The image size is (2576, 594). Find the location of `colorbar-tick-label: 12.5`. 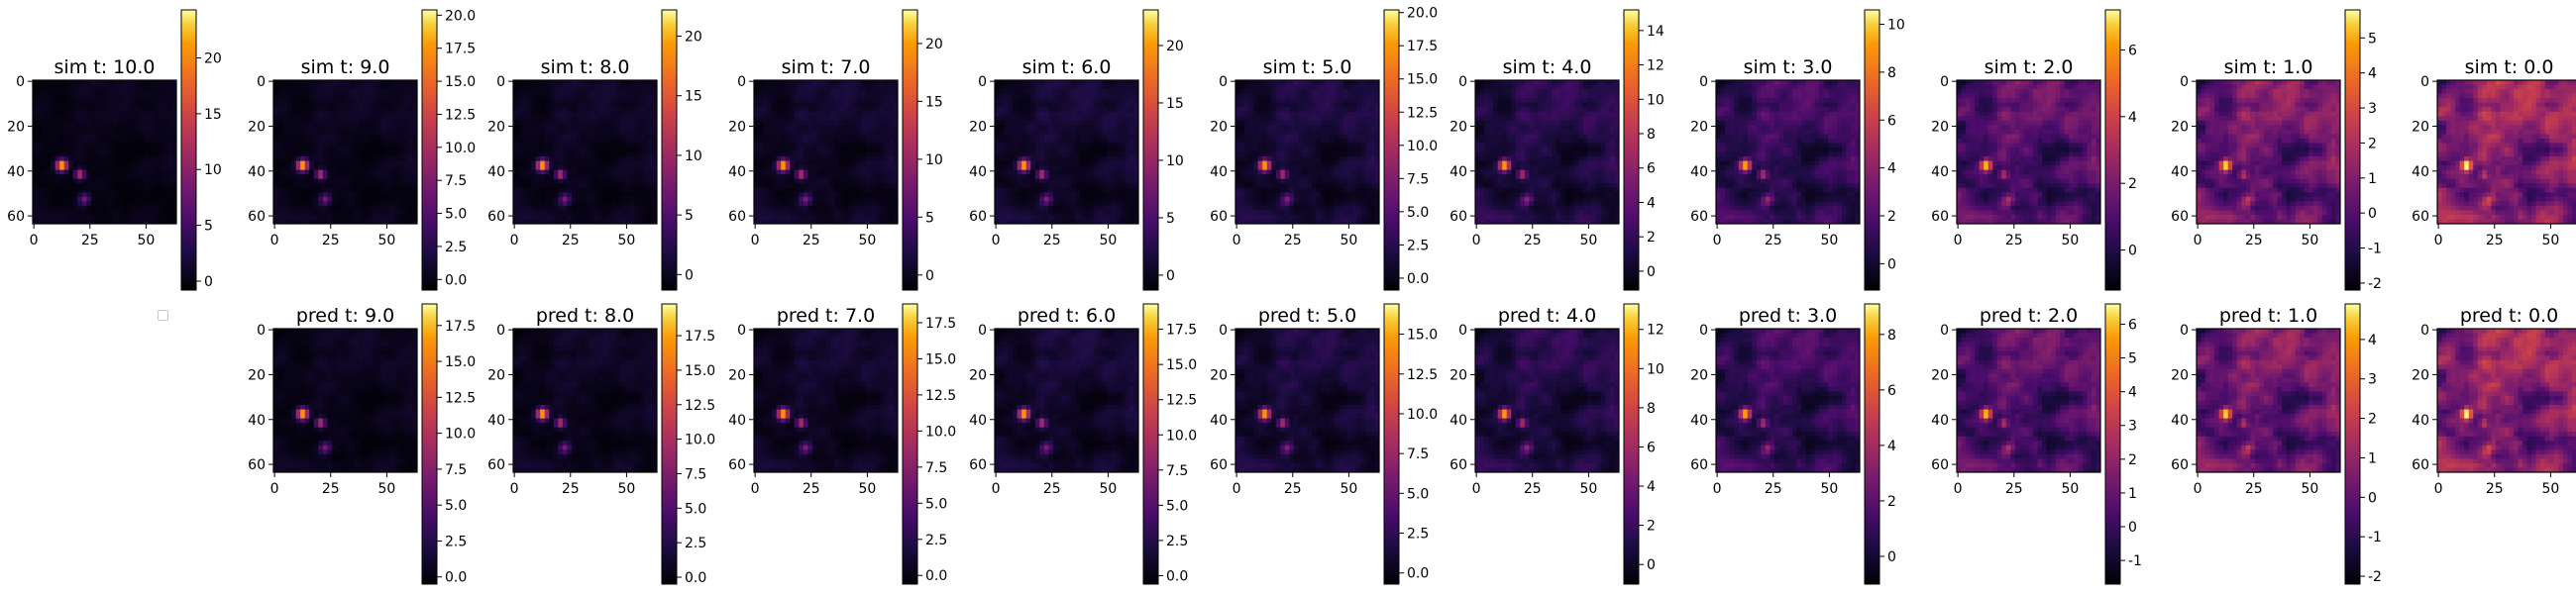

colorbar-tick-label: 12.5 is located at coordinates (1422, 113).